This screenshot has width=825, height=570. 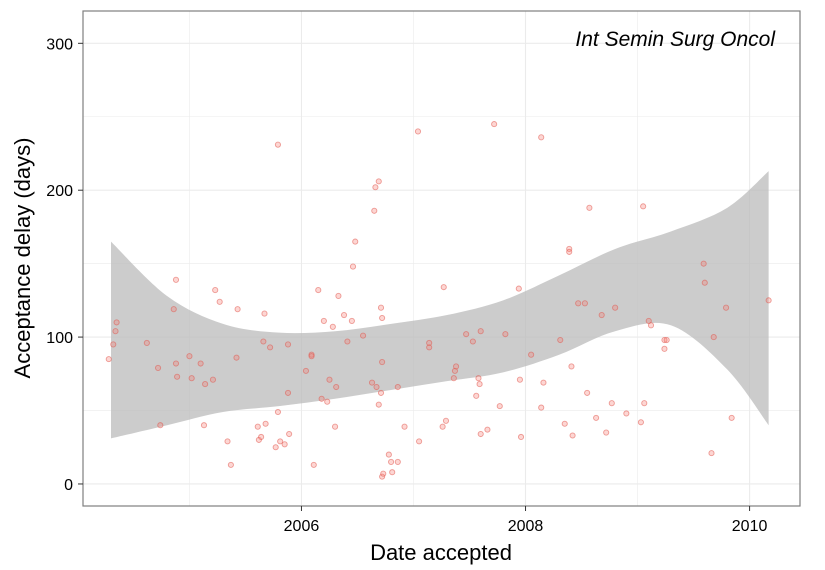 What do you see at coordinates (68, 485) in the screenshot?
I see `y-tick-label: 0` at bounding box center [68, 485].